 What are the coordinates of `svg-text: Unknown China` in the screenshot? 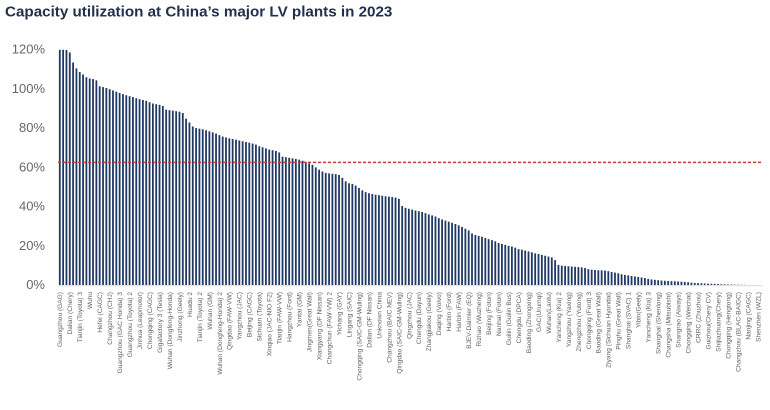 It's located at (379, 315).